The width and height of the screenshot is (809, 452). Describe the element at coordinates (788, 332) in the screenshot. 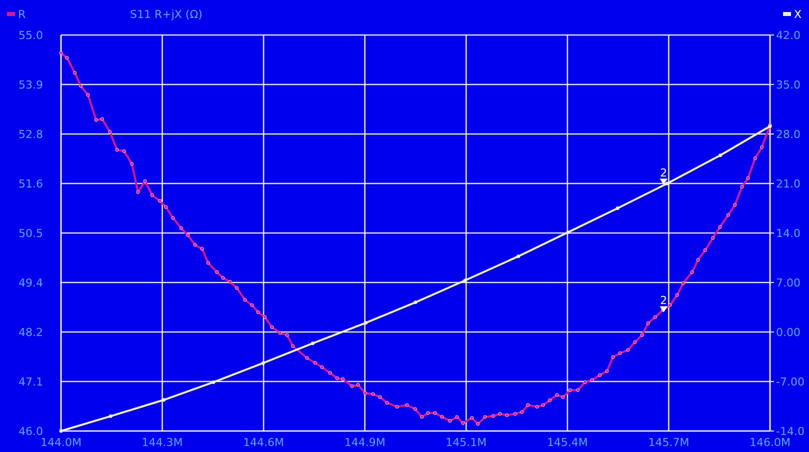

I see `y2-tick-label: 0.00` at that location.